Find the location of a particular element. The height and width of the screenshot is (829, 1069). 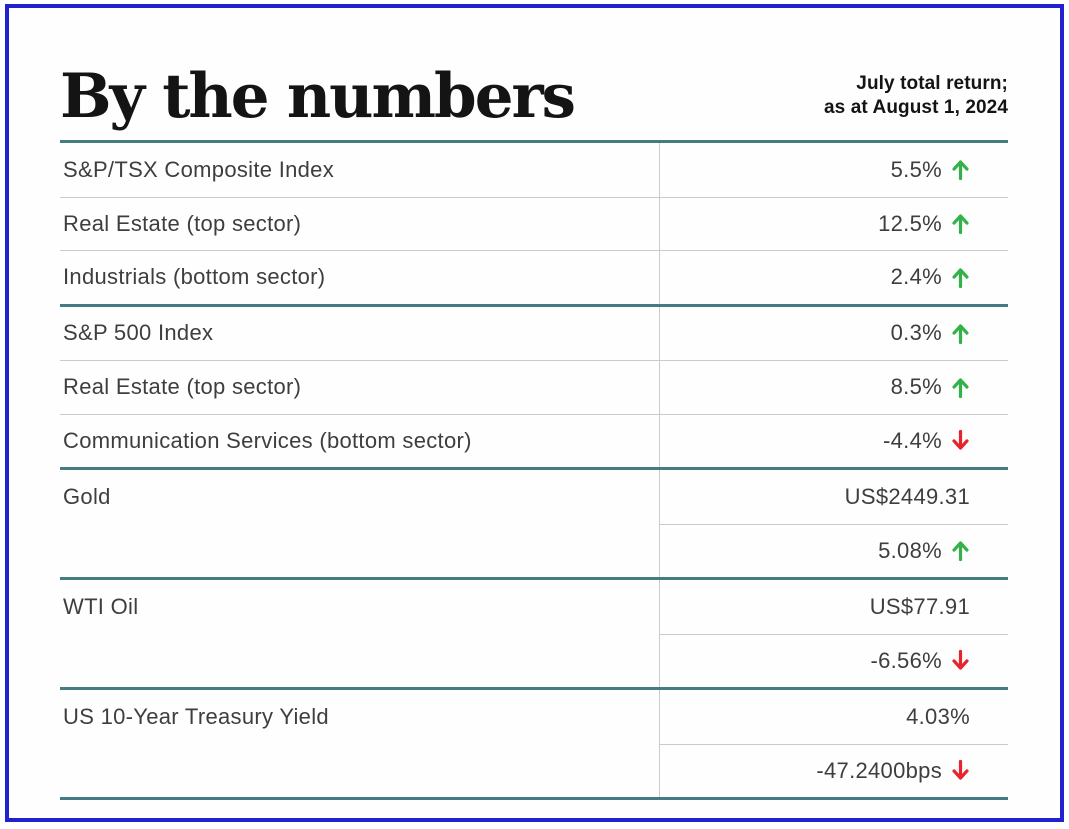

row-value: US$2449.31 is located at coordinates (833, 497).